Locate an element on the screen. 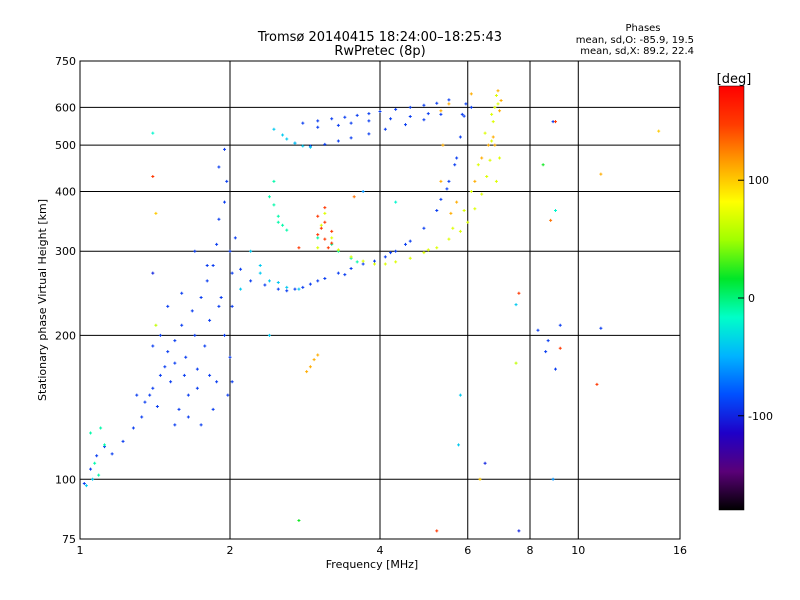 The height and width of the screenshot is (600, 800). y-tick-label: 75 is located at coordinates (69, 539).